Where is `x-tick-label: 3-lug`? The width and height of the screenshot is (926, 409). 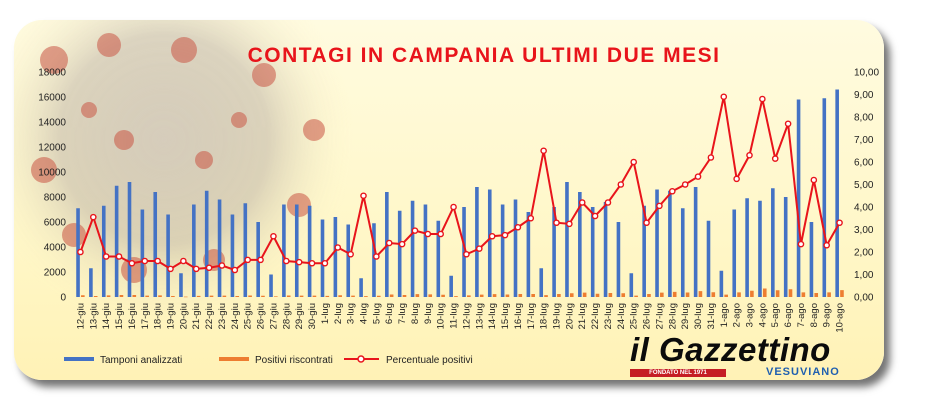 x-tick-label: 3-lug is located at coordinates (351, 313).